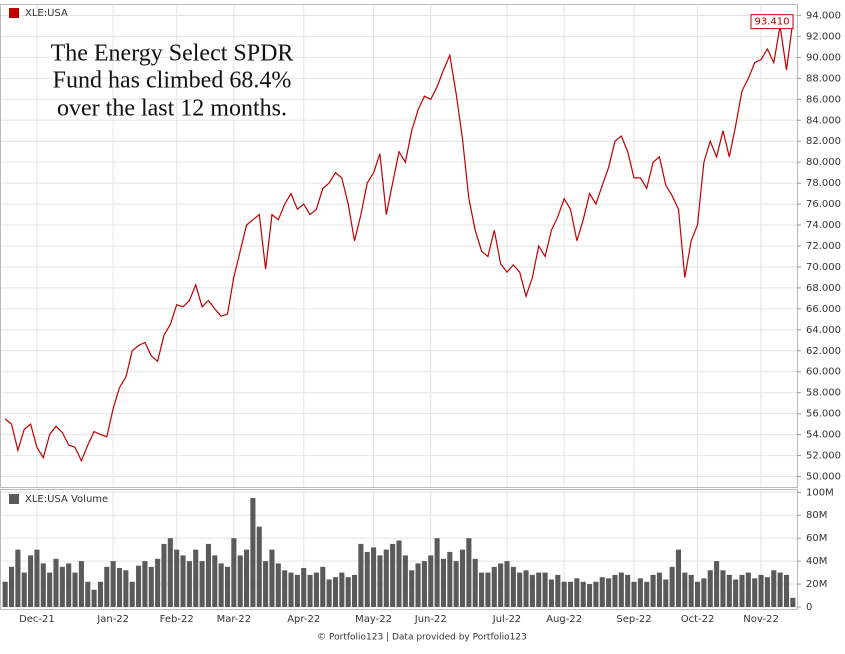  What do you see at coordinates (823, 120) in the screenshot?
I see `y-tick-label: 84.000` at bounding box center [823, 120].